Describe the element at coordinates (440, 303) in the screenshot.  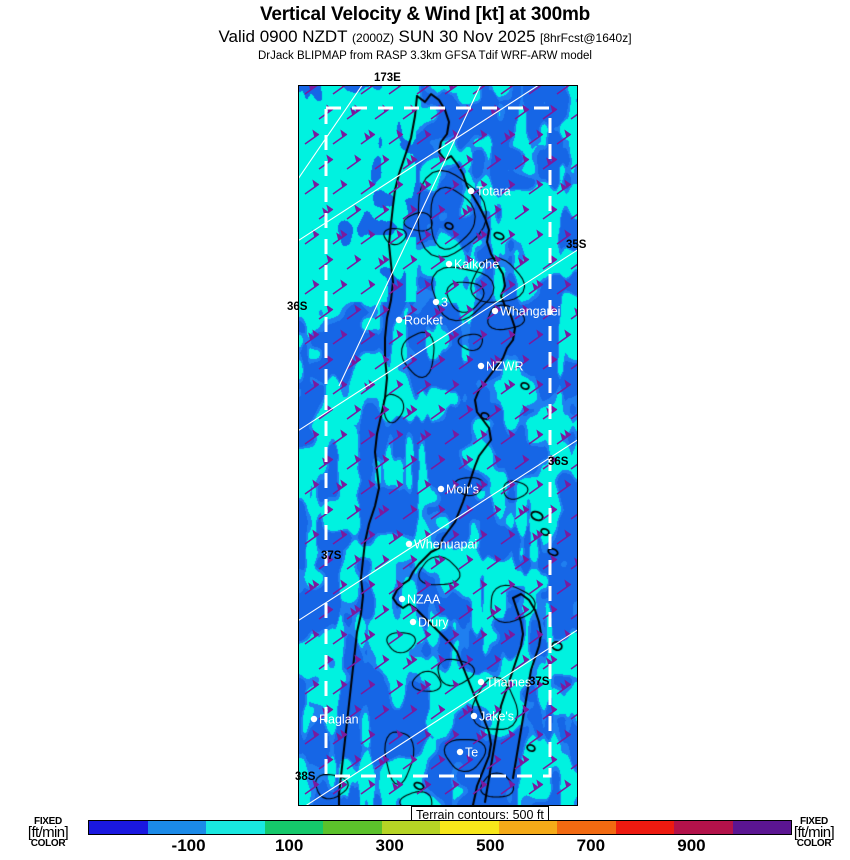
I see `city-marker: 3` at that location.